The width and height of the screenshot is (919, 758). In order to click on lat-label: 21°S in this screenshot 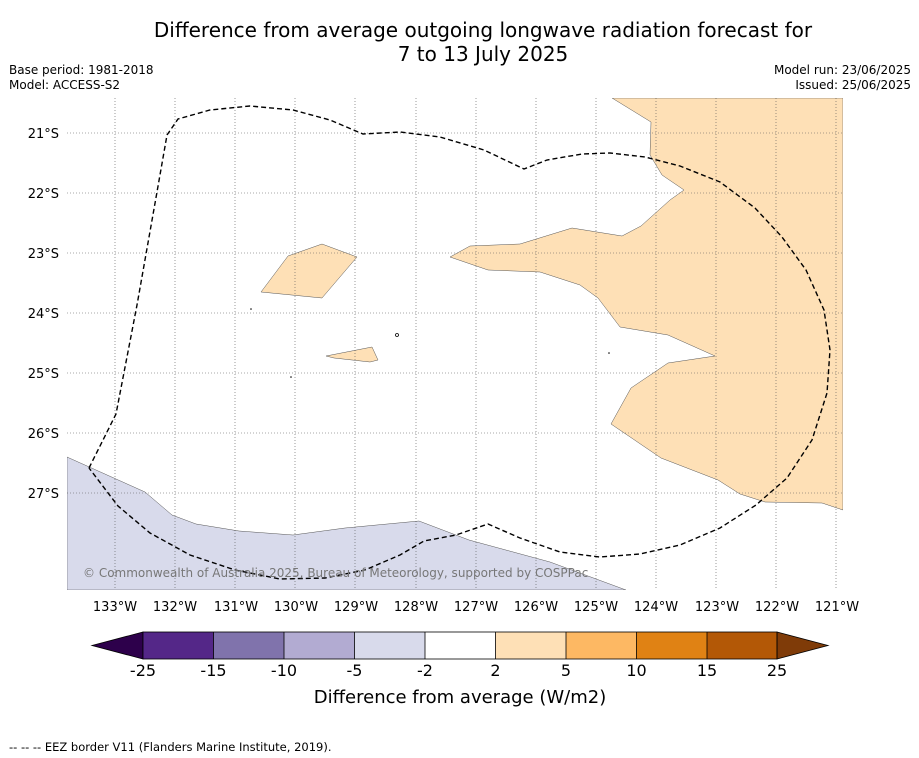, I will do `click(43, 134)`.